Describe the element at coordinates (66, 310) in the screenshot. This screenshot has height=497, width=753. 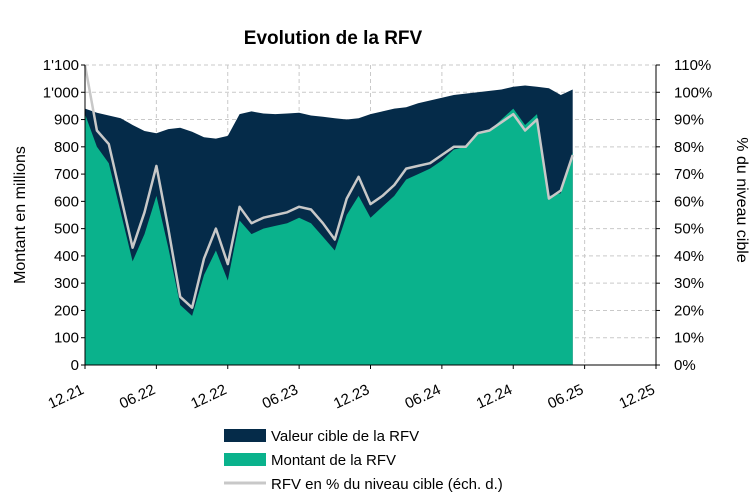
I see `y-tick-label: 200` at that location.